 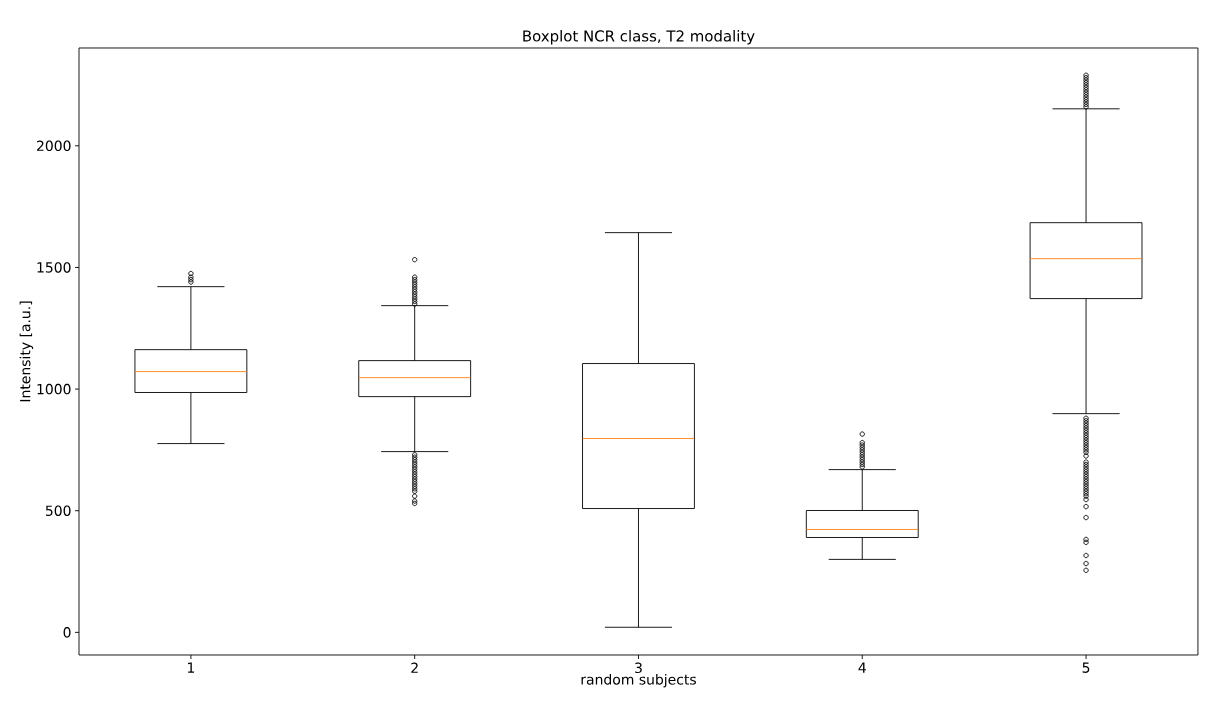 I want to click on y-tick-label: 2000, so click(x=54, y=146).